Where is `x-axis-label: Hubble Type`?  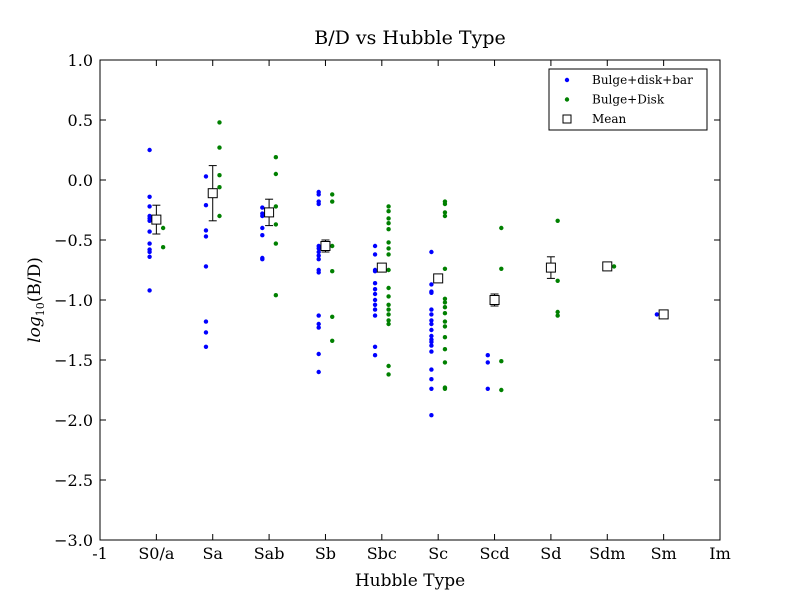
x-axis-label: Hubble Type is located at coordinates (410, 581).